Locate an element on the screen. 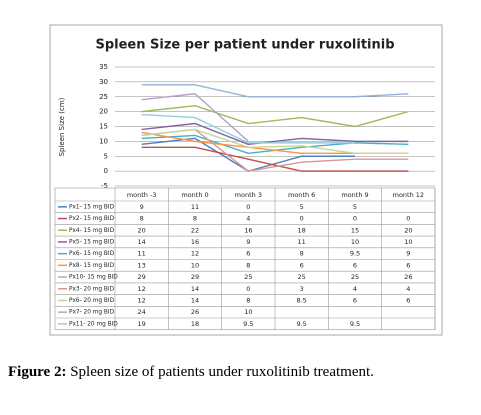 This screenshot has height=415, width=481. x-tick-label: month 9 is located at coordinates (354, 195).